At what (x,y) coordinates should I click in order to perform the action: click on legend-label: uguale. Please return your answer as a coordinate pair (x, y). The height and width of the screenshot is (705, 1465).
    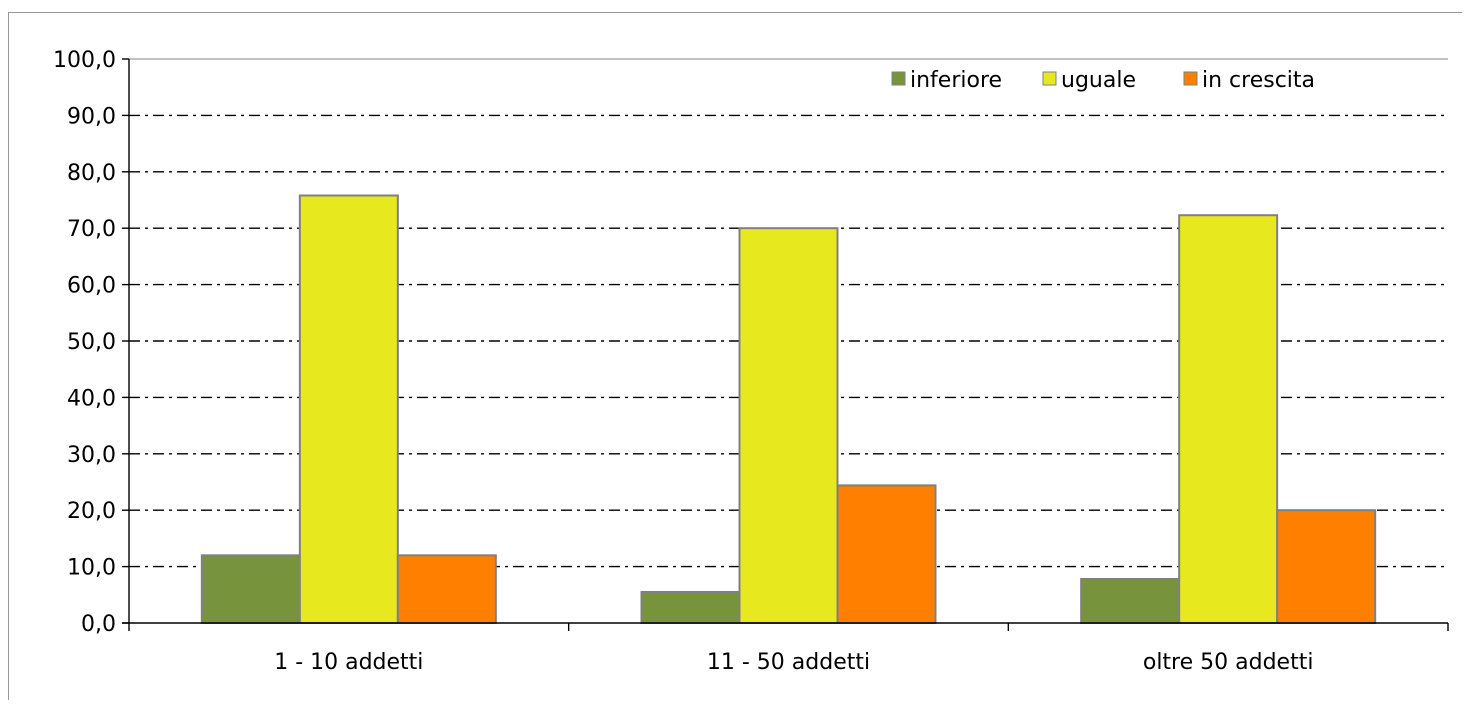
    Looking at the image, I should click on (1098, 80).